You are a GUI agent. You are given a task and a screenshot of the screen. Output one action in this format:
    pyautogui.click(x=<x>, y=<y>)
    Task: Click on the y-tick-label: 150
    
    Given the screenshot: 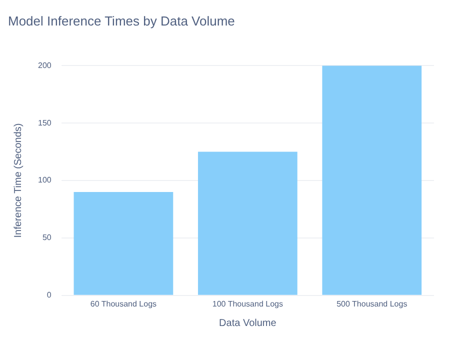 What is the action you would take?
    pyautogui.click(x=45, y=123)
    